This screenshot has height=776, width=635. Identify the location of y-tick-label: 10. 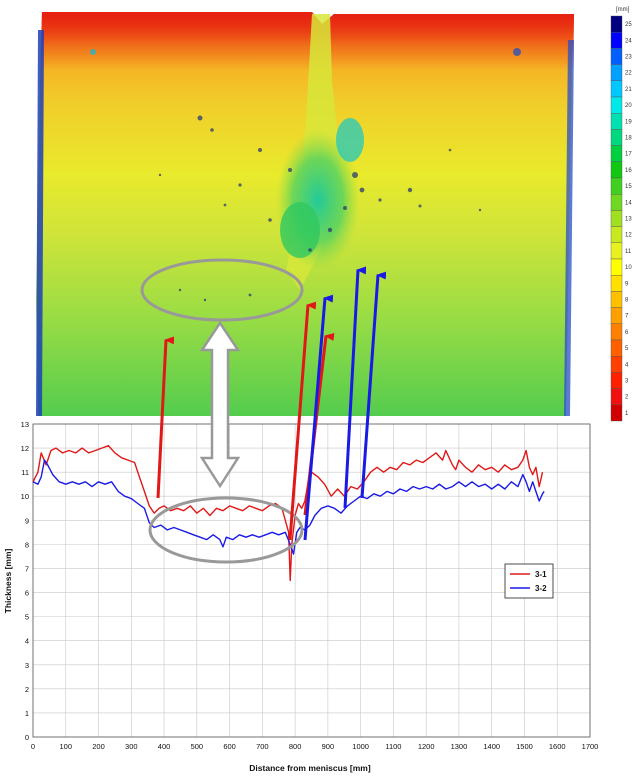
(25, 496).